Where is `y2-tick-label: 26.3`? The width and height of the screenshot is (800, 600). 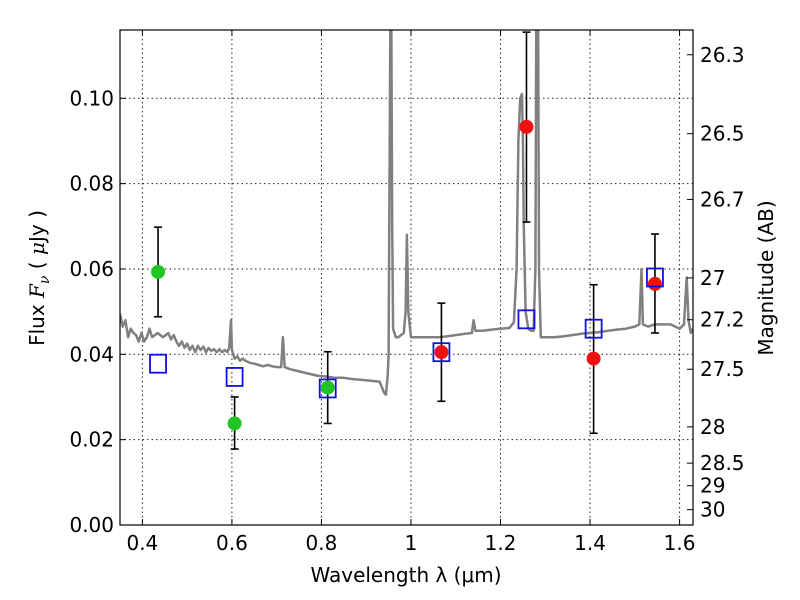 y2-tick-label: 26.3 is located at coordinates (722, 55).